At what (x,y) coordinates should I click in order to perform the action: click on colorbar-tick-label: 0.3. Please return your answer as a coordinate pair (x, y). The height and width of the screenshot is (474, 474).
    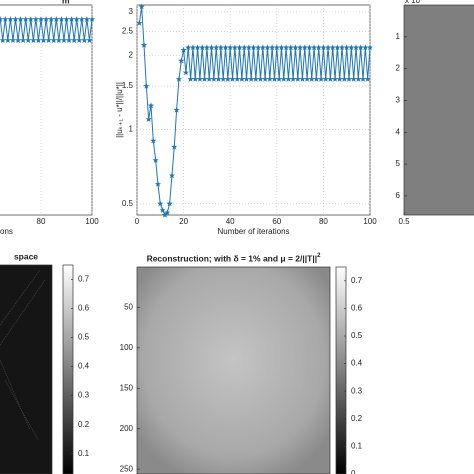
    Looking at the image, I should click on (84, 395).